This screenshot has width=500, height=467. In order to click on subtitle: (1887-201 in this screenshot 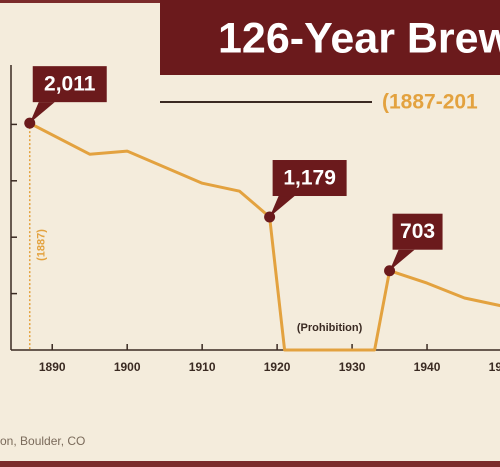, I will do `click(430, 102)`.